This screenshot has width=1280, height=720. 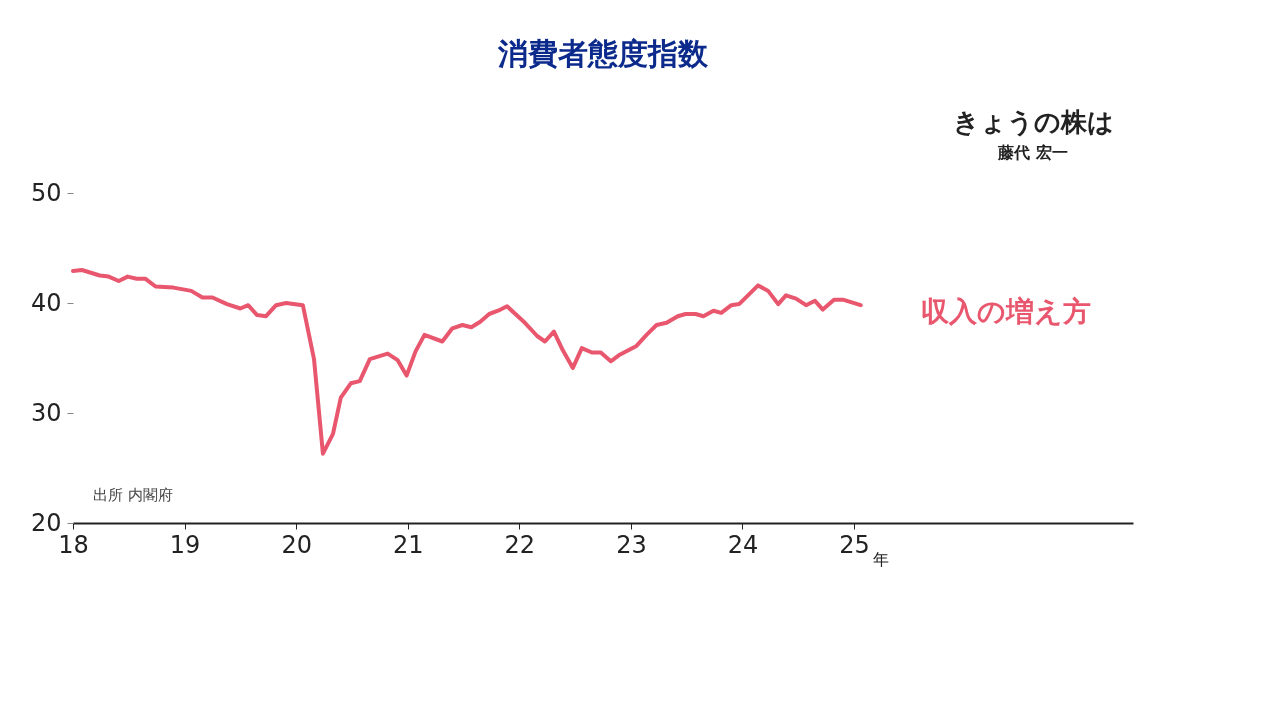 I want to click on x-tick-label: 24, so click(x=743, y=544).